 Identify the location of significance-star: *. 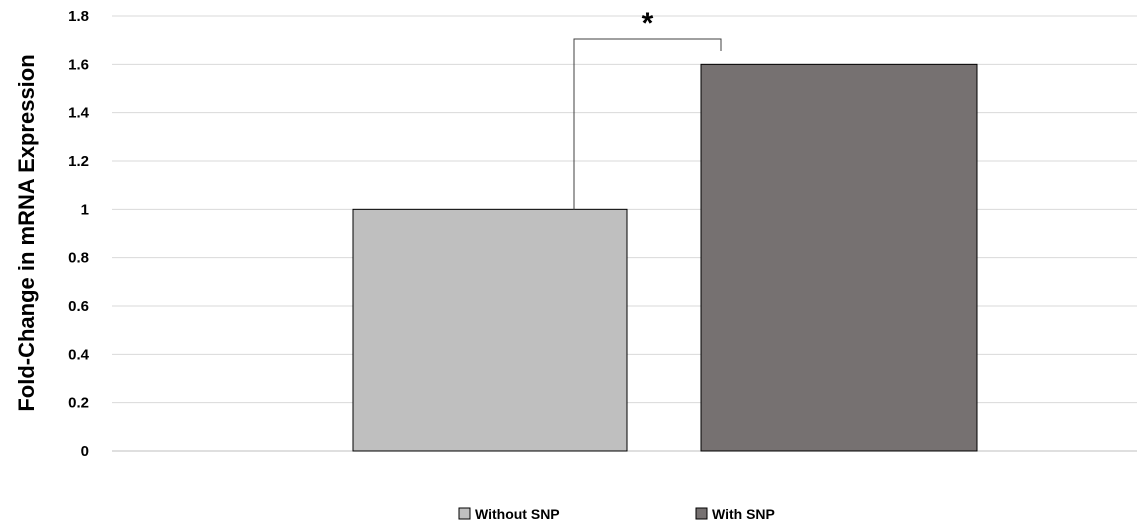
(648, 23).